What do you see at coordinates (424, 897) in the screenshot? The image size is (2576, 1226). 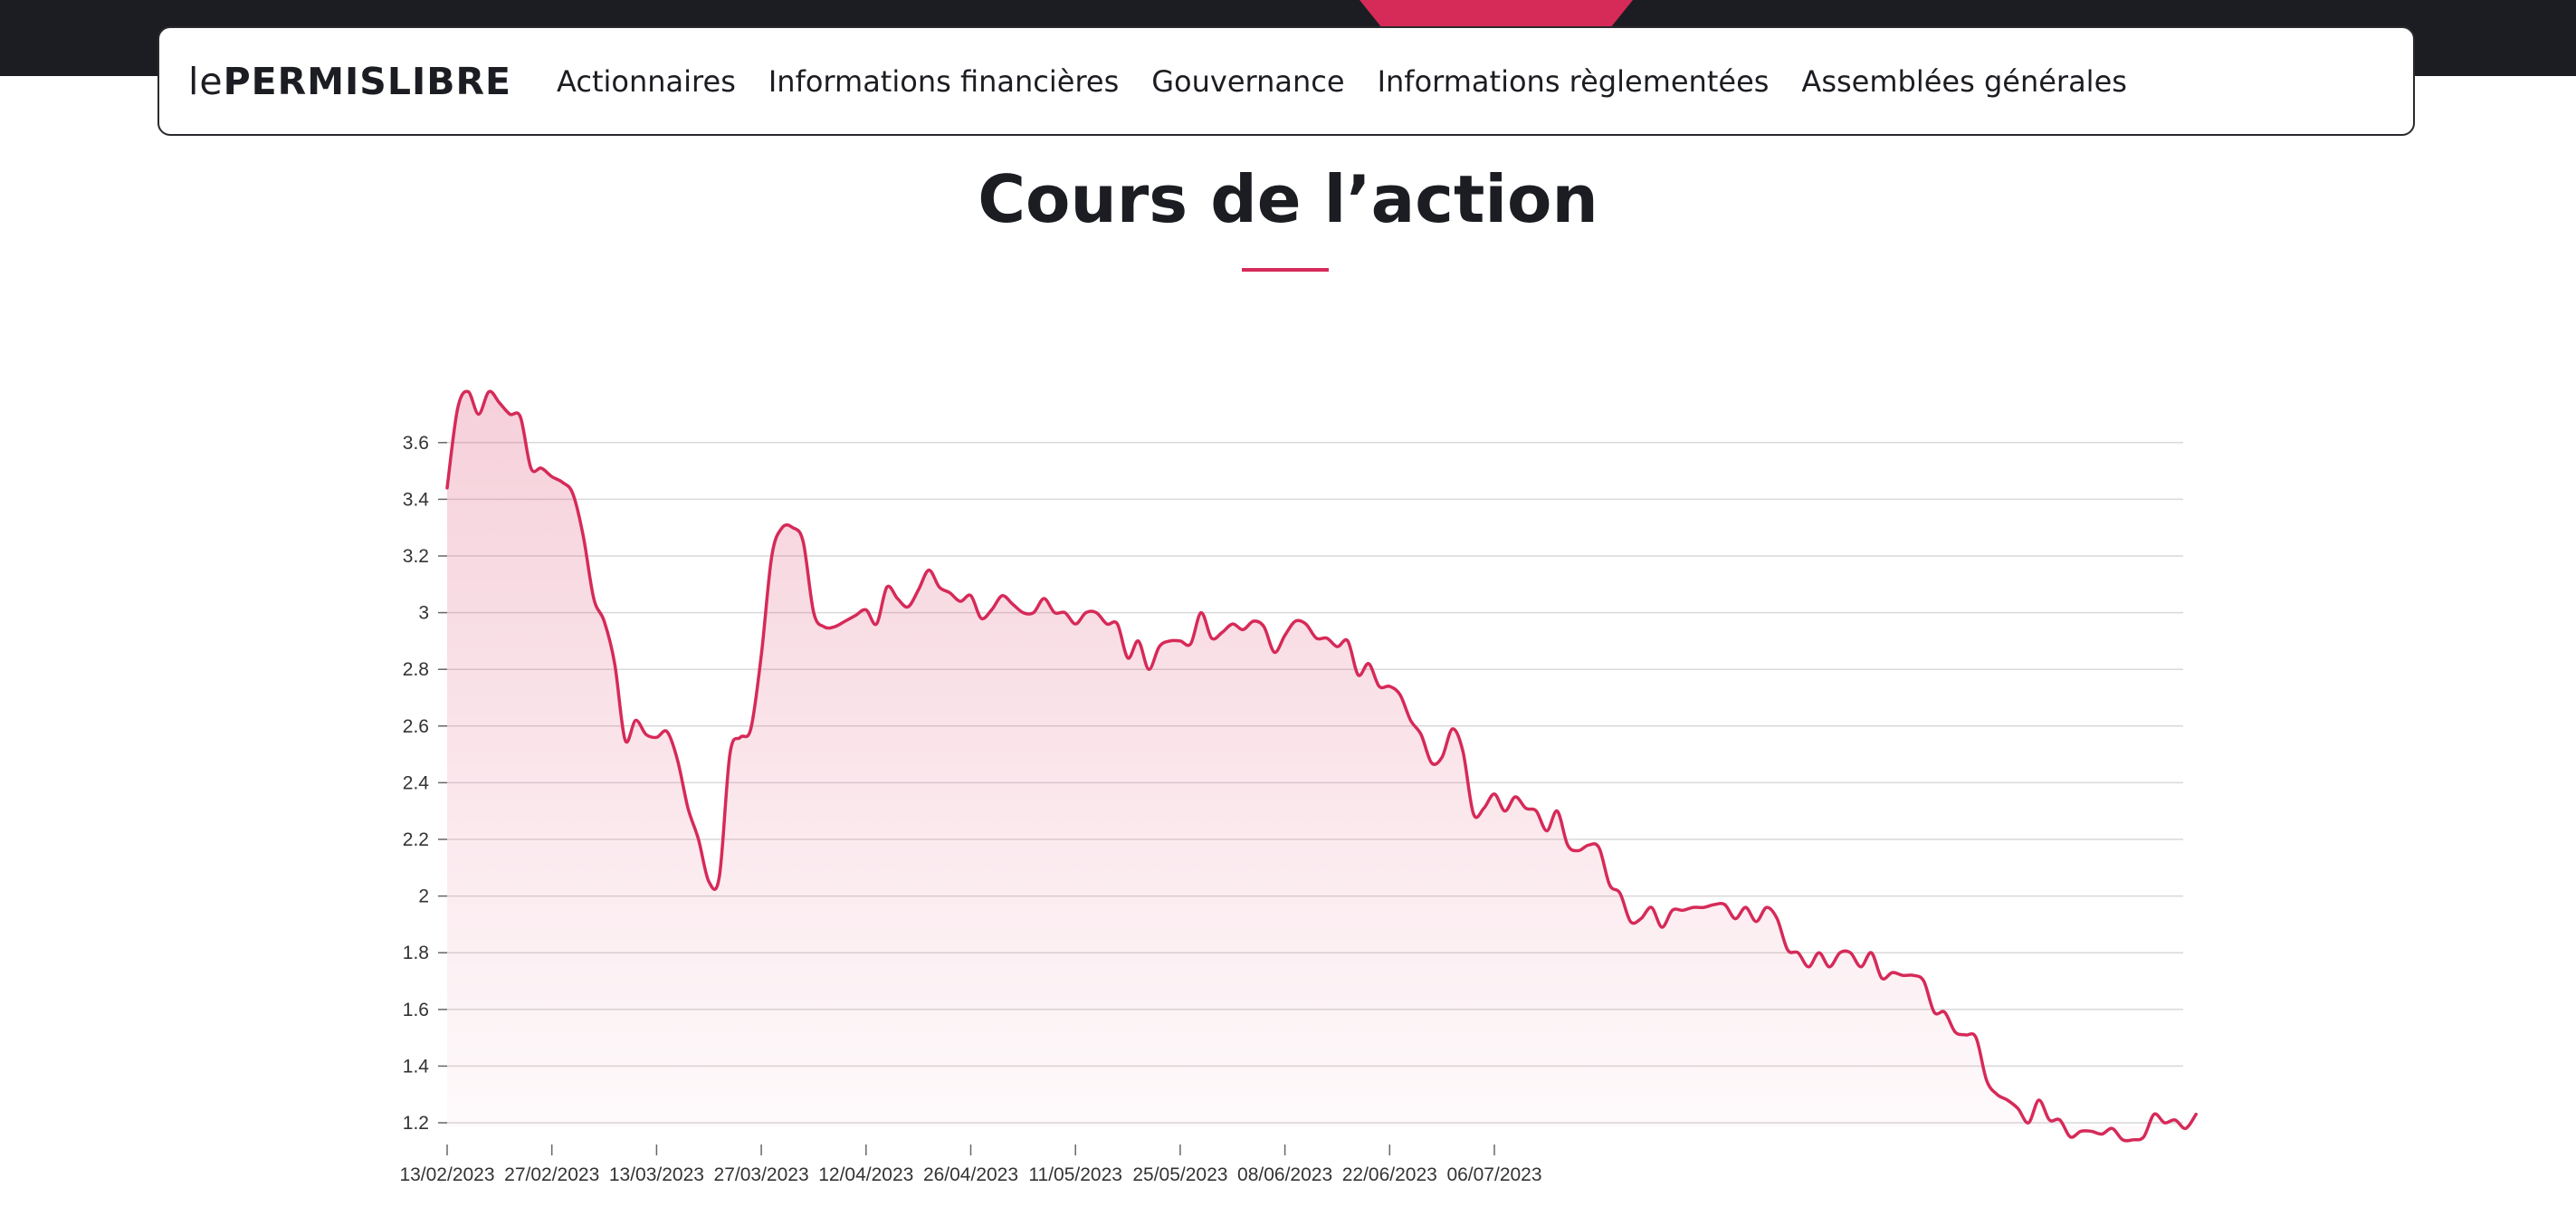 I see `y-tick-label: 2` at bounding box center [424, 897].